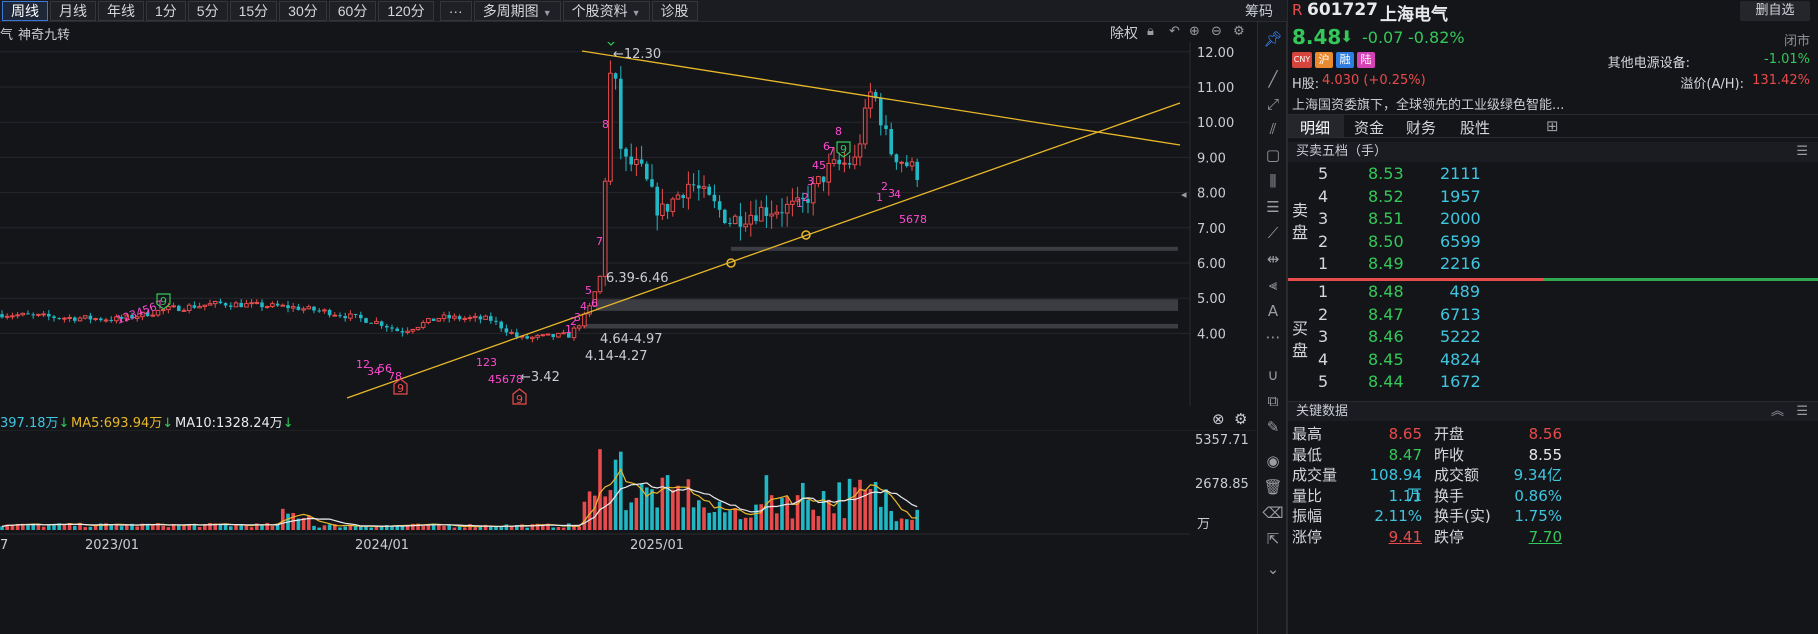 This screenshot has width=1818, height=634. Describe the element at coordinates (303, 10) in the screenshot. I see `period-30min-button: 30分` at that location.